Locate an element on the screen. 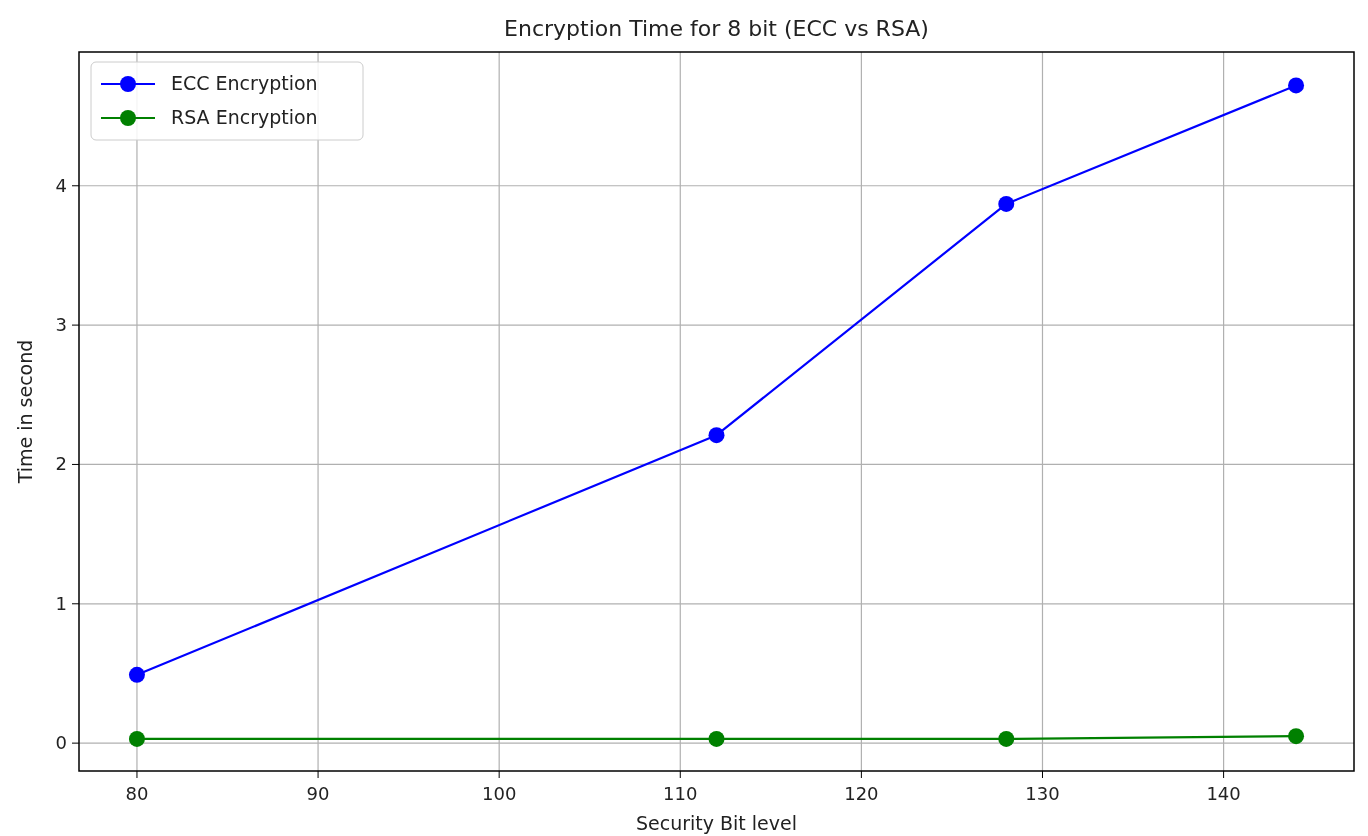 This screenshot has width=1368, height=836. x-tick-label: 100 is located at coordinates (499, 793).